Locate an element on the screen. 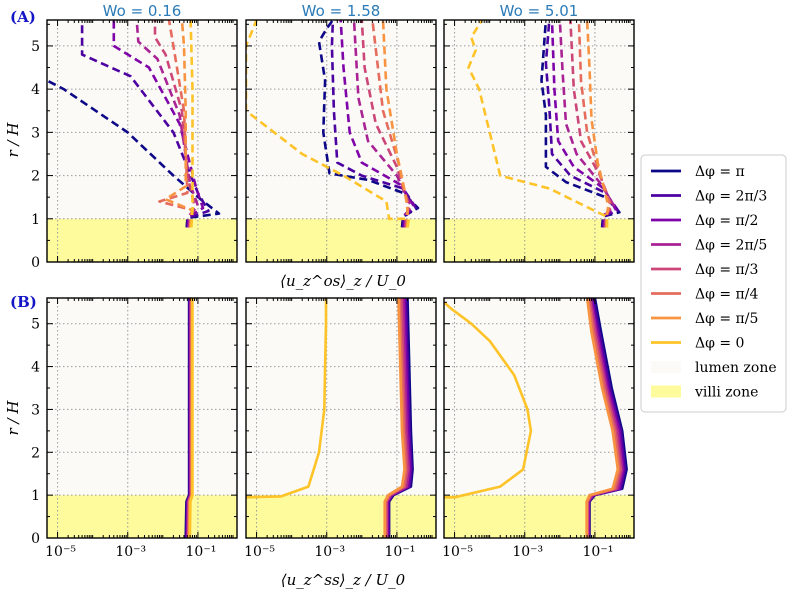 The height and width of the screenshot is (594, 792). legend-entry: Δφ = π/5 is located at coordinates (726, 319).